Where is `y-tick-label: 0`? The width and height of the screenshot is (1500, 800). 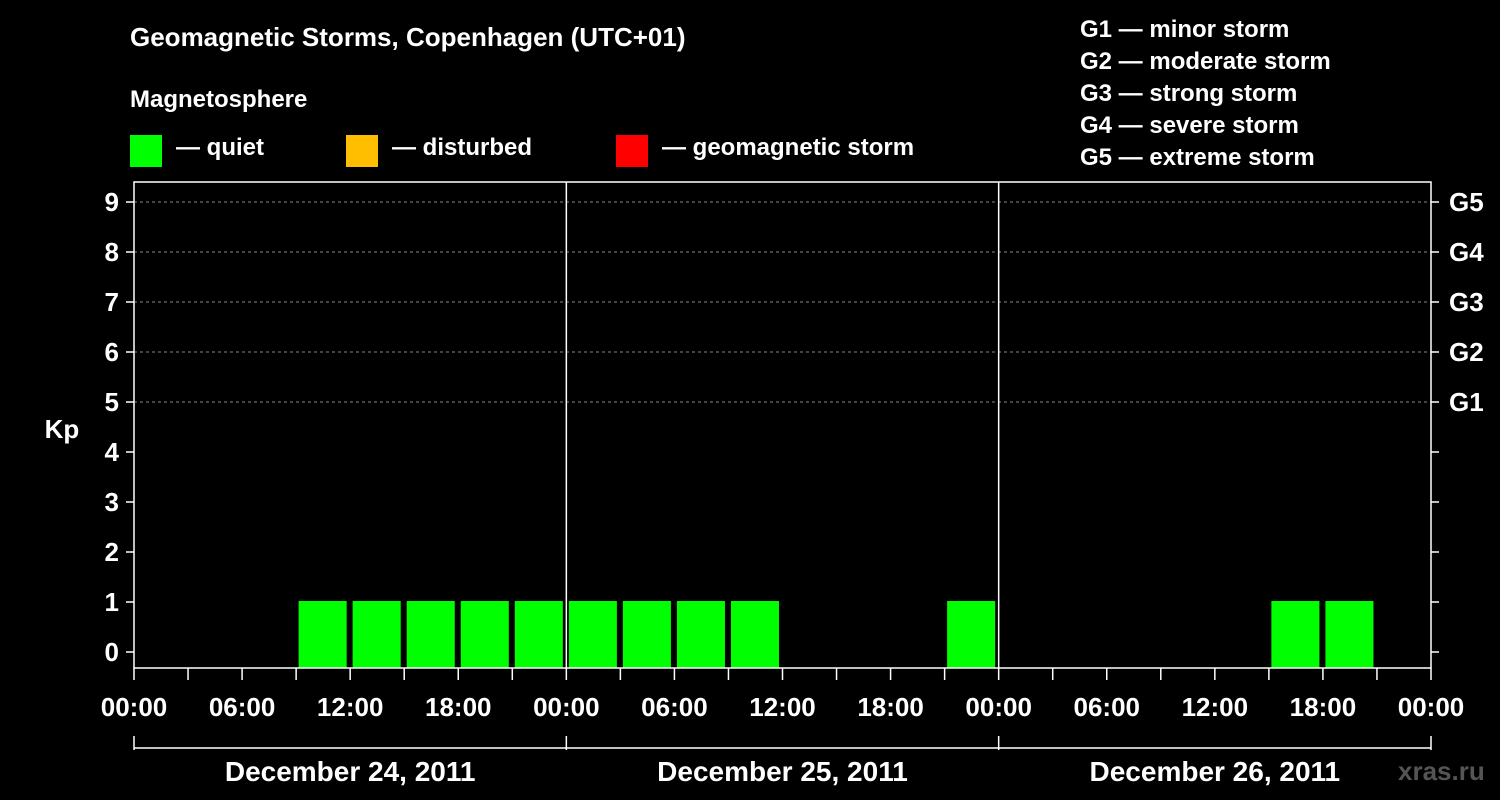
y-tick-label: 0 is located at coordinates (112, 652).